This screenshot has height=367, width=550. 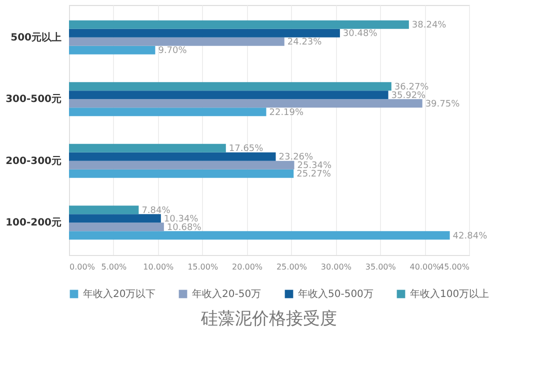 What do you see at coordinates (114, 267) in the screenshot?
I see `x-tick-label: 5.00%` at bounding box center [114, 267].